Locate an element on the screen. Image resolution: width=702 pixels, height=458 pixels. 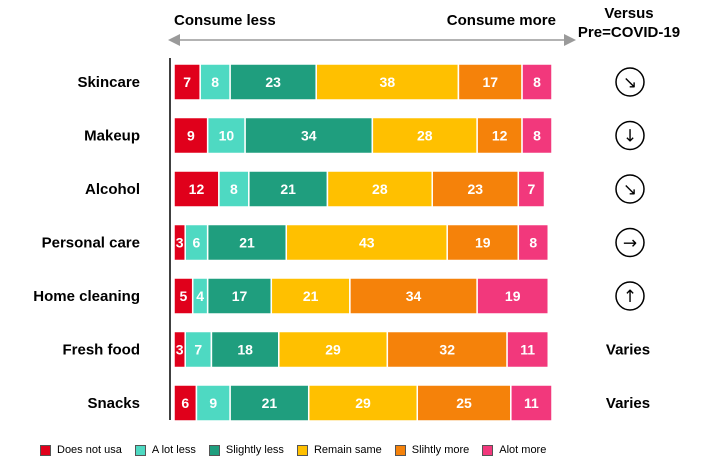
category-label-snacks: Snacks is located at coordinates (113, 403).